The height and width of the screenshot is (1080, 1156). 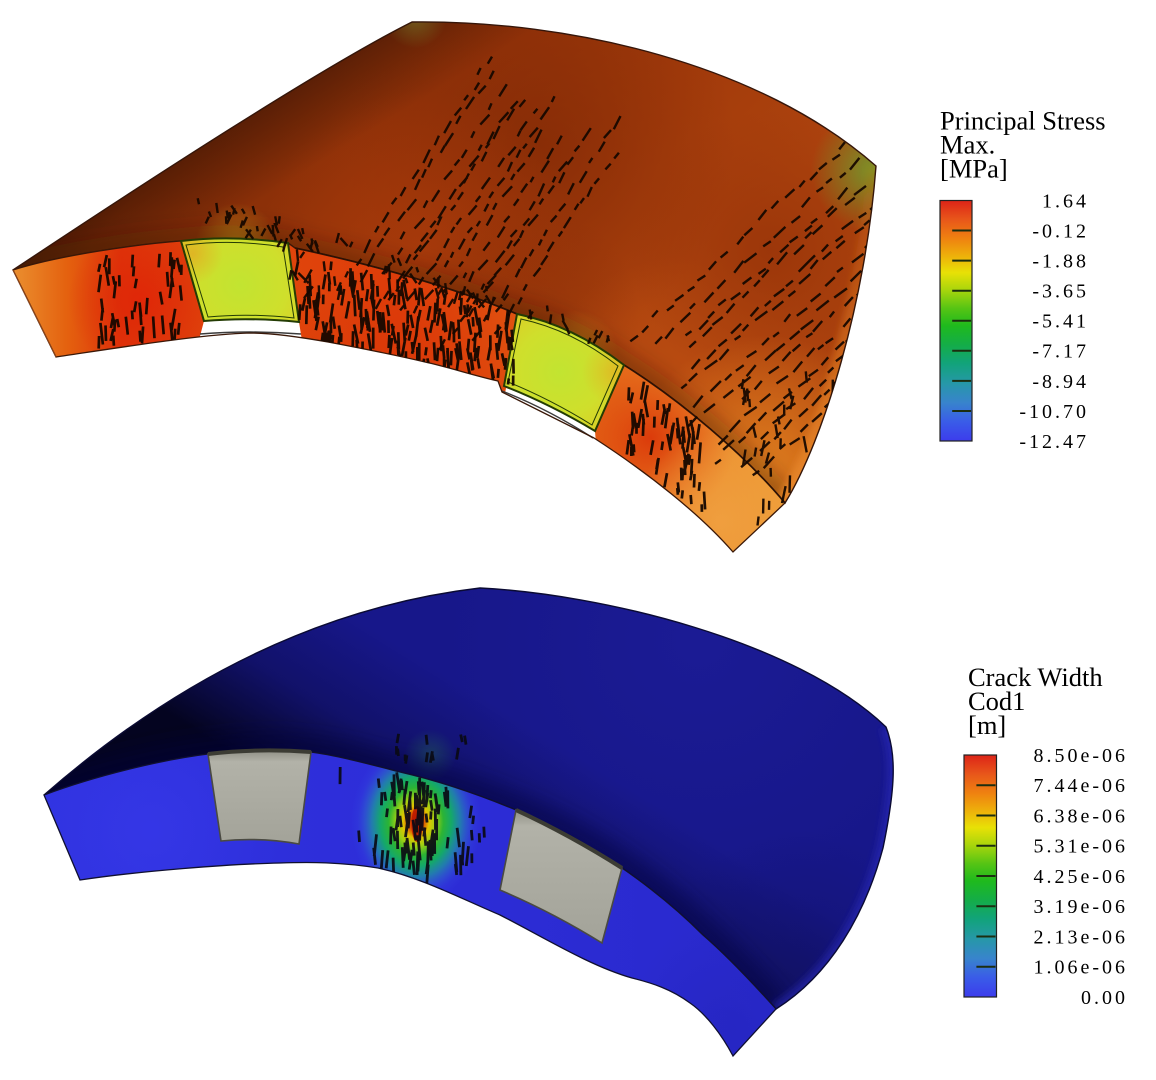 What do you see at coordinates (967, 145) in the screenshot?
I see `svg-text: Max.` at bounding box center [967, 145].